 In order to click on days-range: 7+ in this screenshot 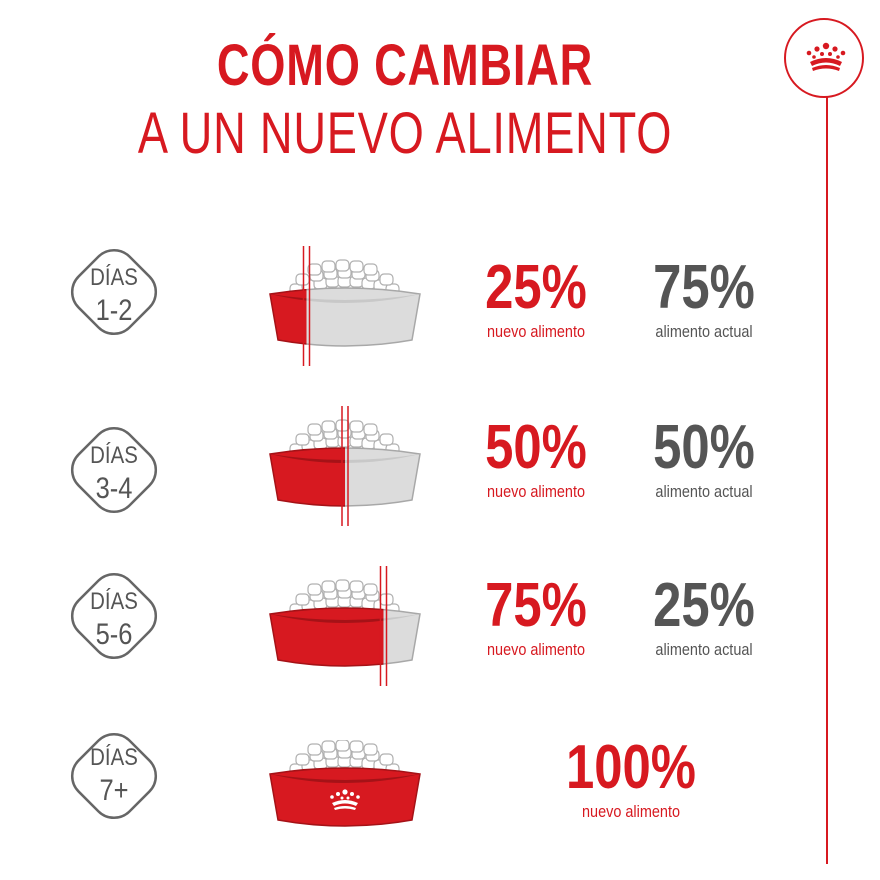, I will do `click(114, 790)`.